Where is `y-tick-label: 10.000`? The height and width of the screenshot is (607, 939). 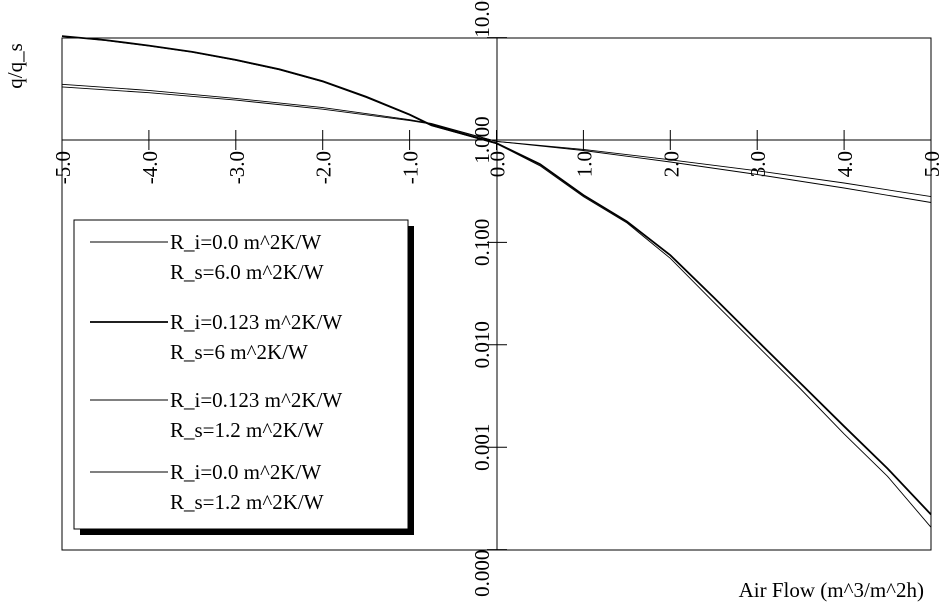
y-tick-label: 10.000 is located at coordinates (482, 19).